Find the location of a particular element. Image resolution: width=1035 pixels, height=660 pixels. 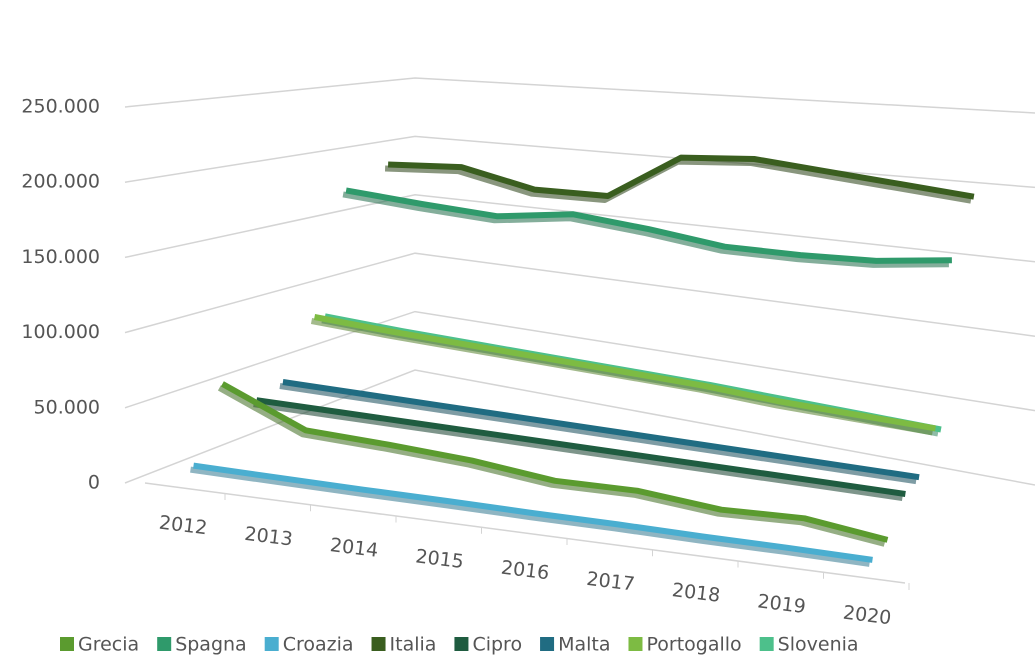

legend-label: Portogallo is located at coordinates (693, 645).